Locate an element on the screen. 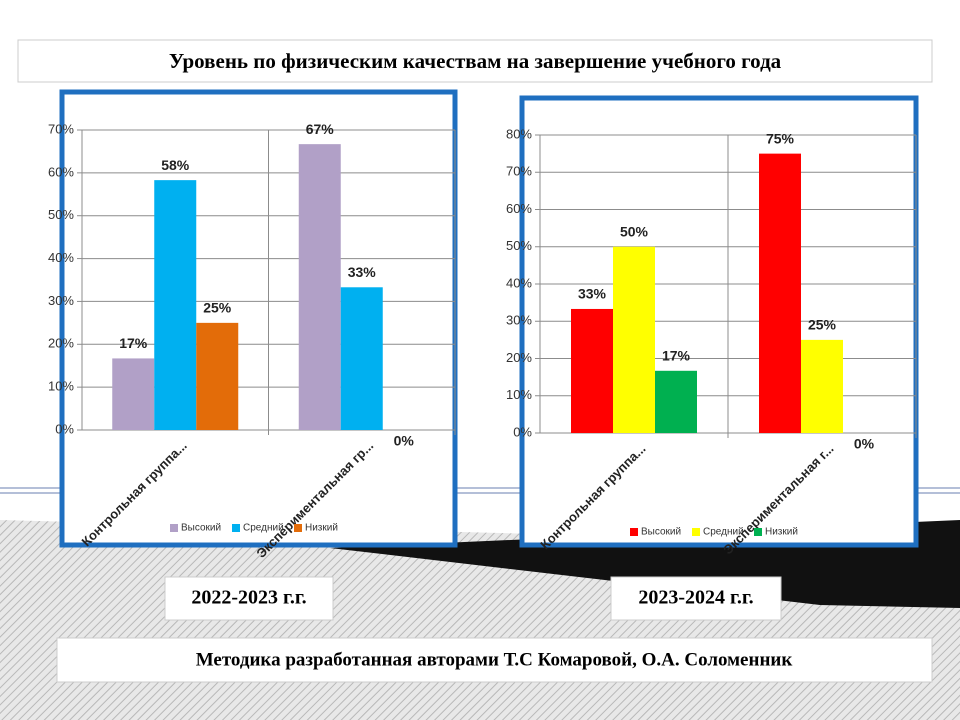 The height and width of the screenshot is (720, 960). footer-box is located at coordinates (494, 660).